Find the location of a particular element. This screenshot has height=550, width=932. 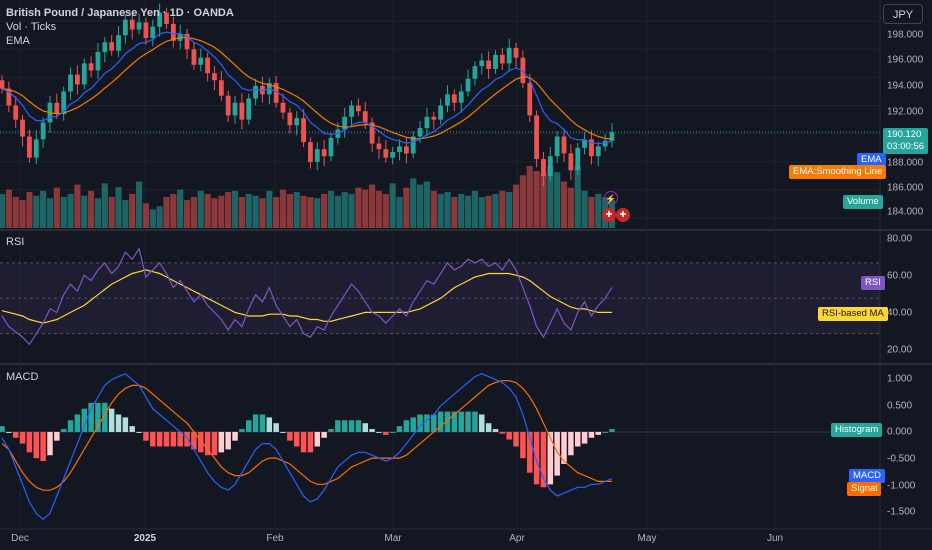

rsi-tick: 40.00 is located at coordinates (900, 313).